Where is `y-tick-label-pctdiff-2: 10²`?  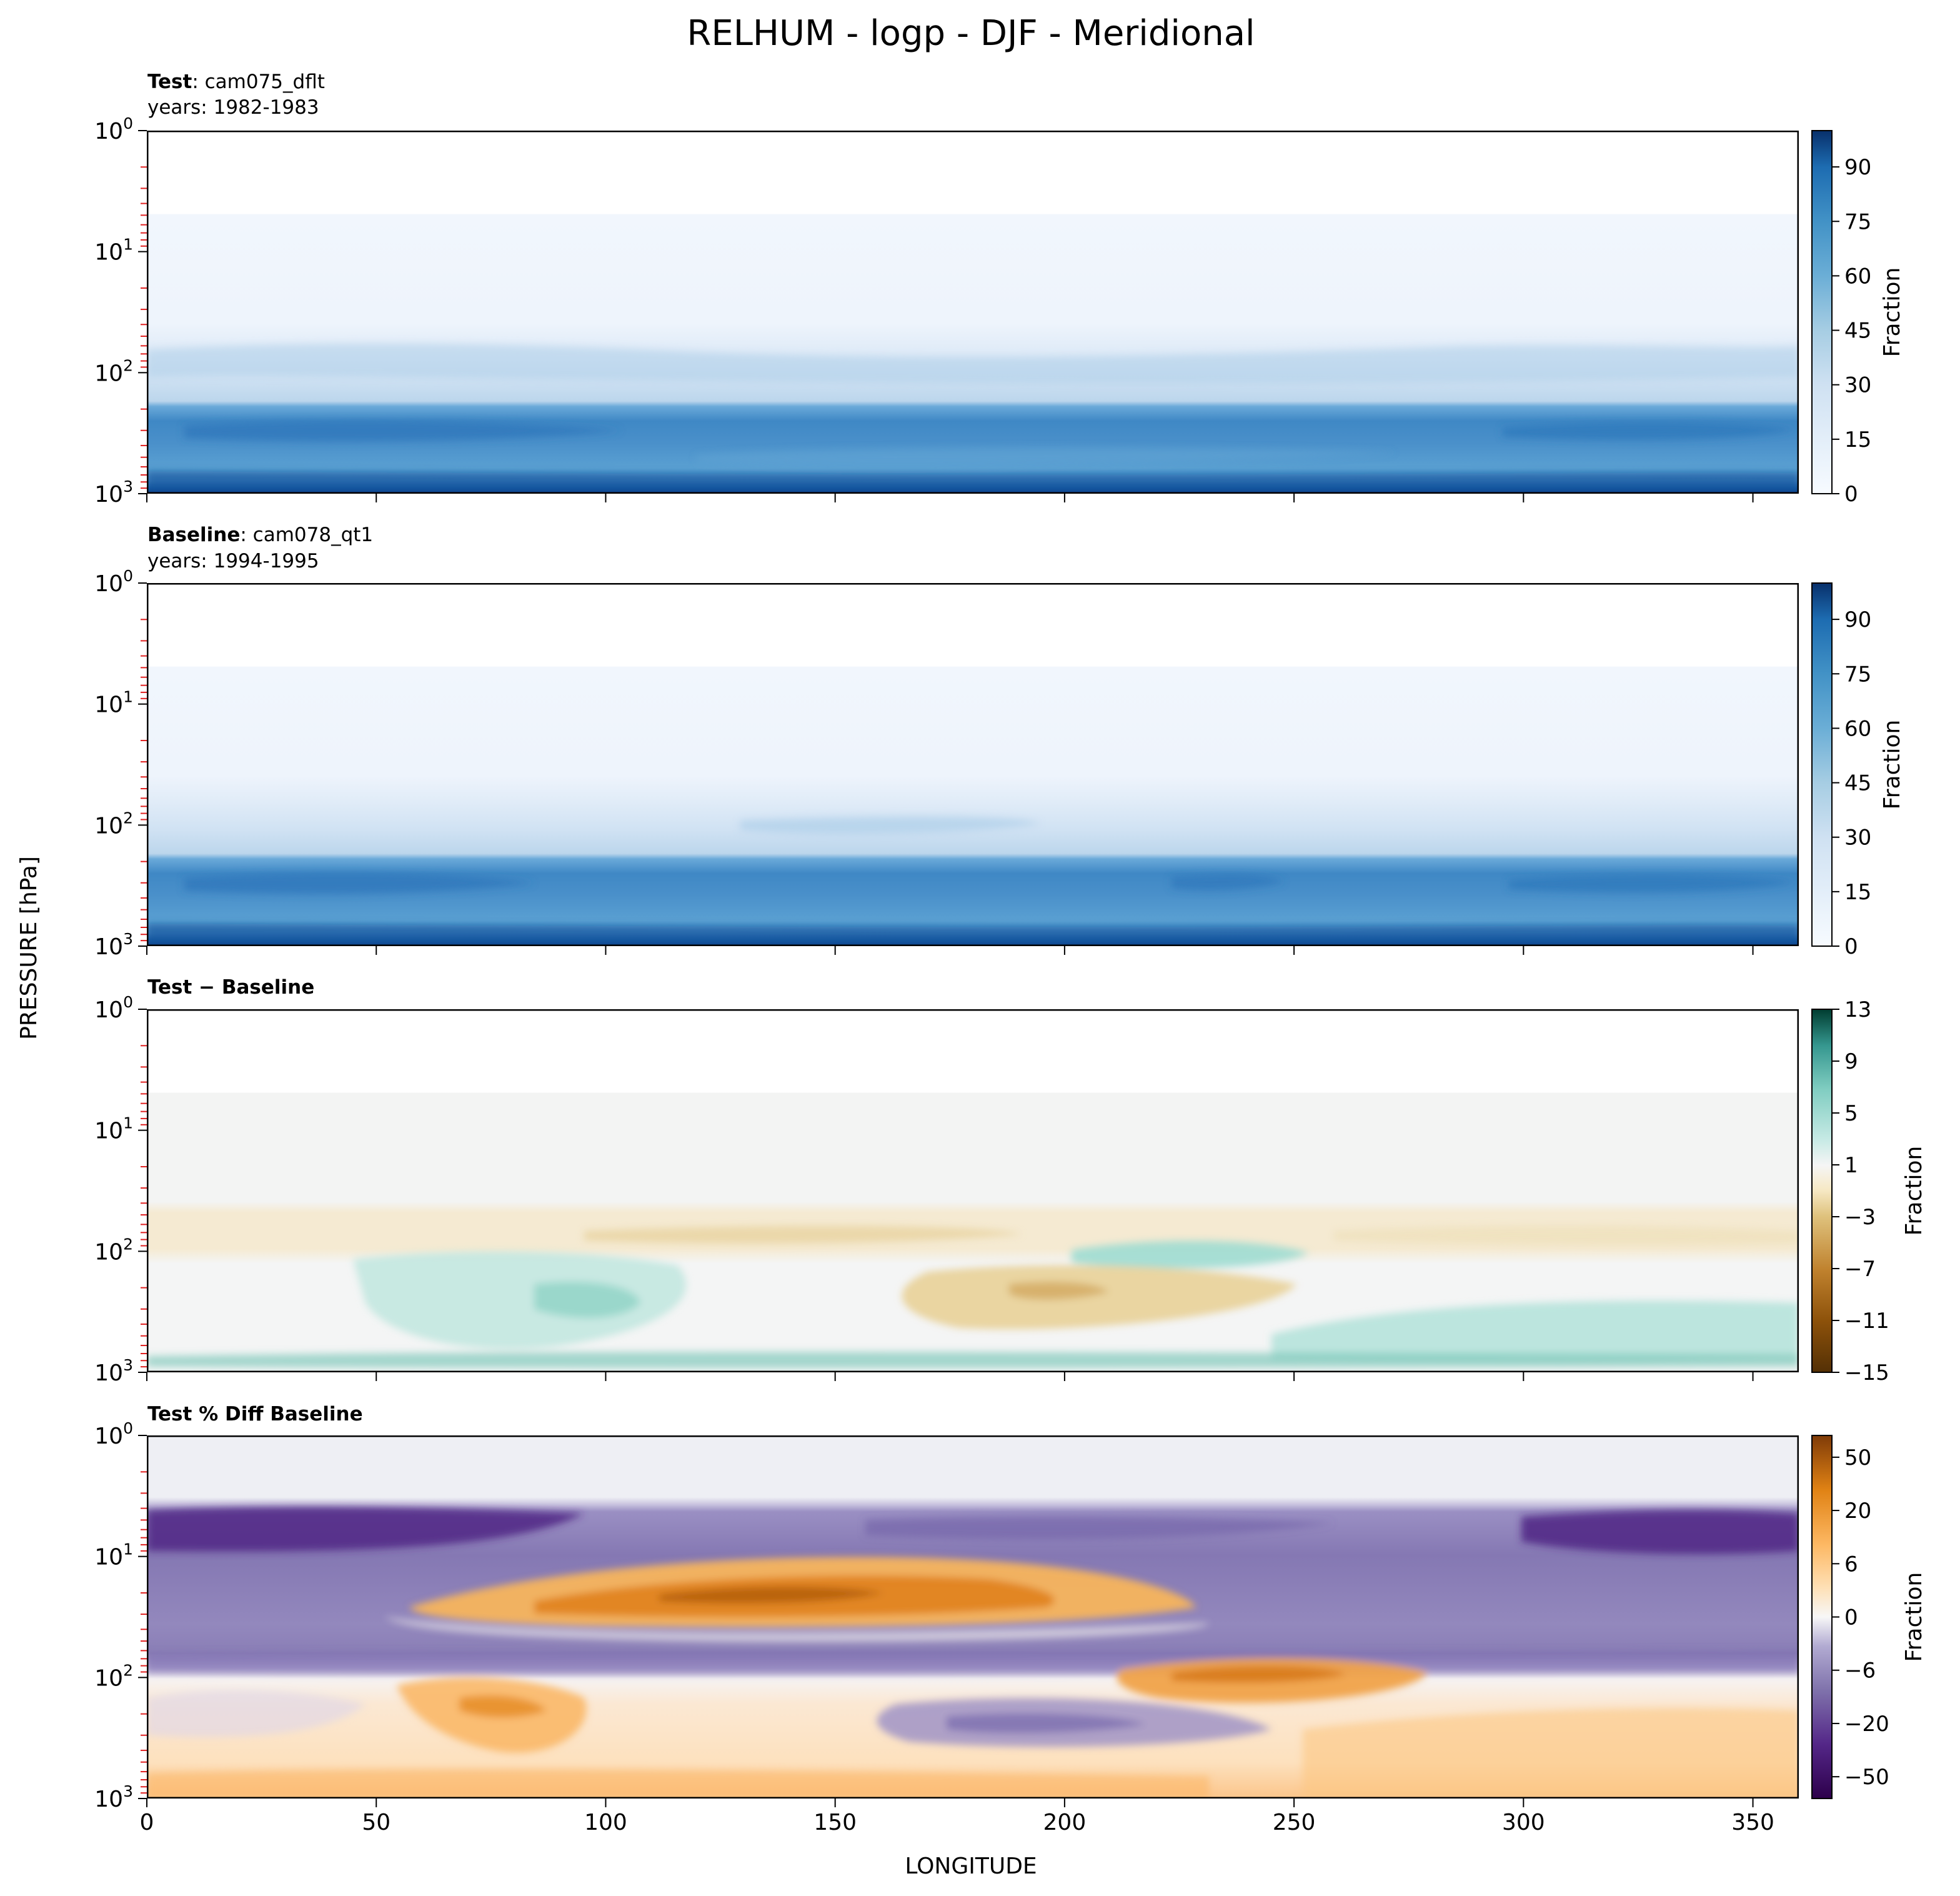
y-tick-label-pctdiff-2: 10² is located at coordinates (113, 1676).